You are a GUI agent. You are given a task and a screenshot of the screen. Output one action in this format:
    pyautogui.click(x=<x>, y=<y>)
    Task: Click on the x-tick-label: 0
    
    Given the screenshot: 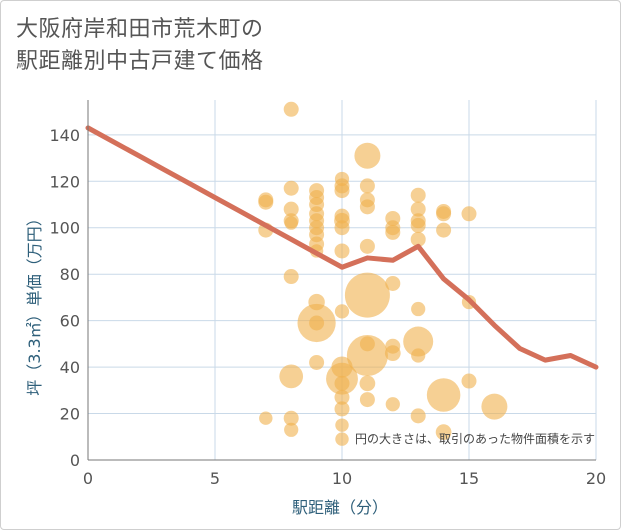 What is the action you would take?
    pyautogui.click(x=88, y=478)
    